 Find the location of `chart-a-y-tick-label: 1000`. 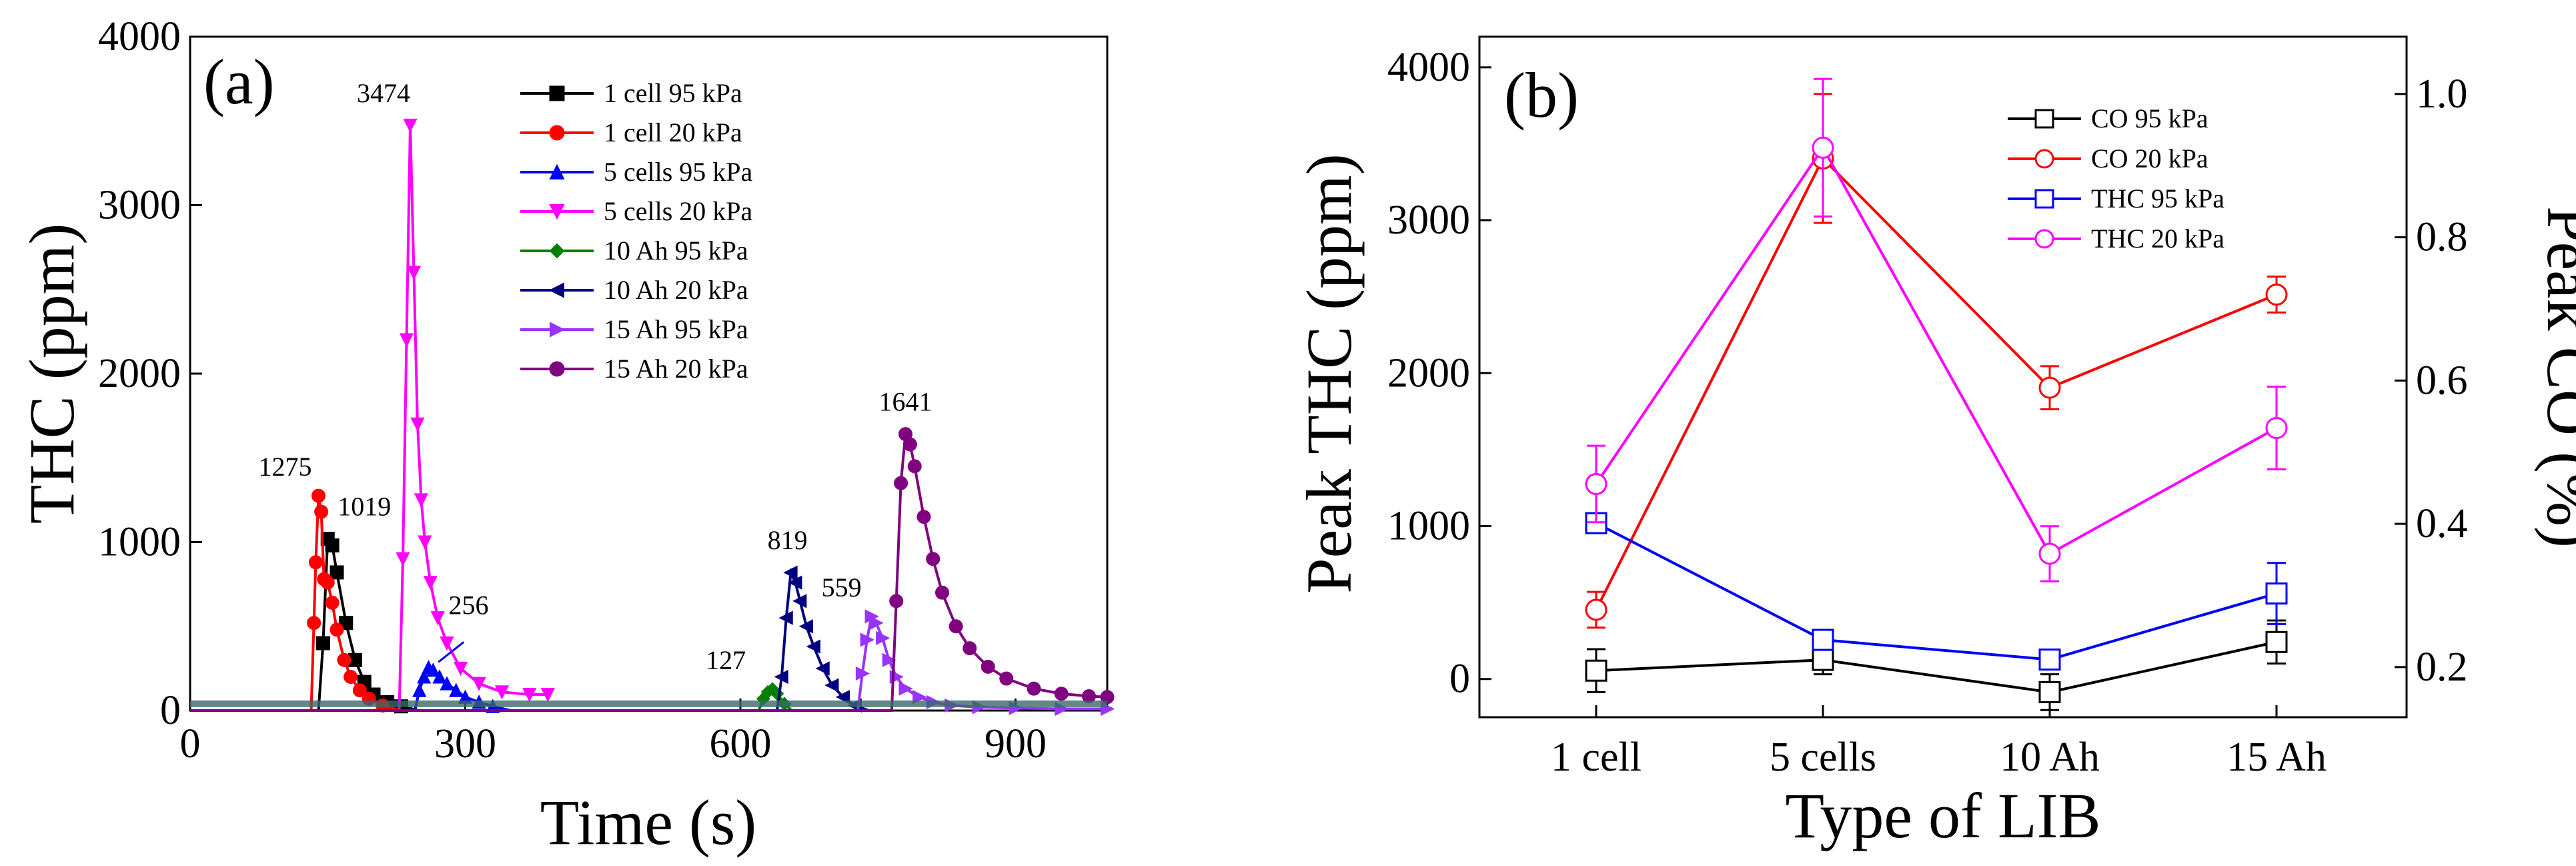

chart-a-y-tick-label: 1000 is located at coordinates (139, 543).